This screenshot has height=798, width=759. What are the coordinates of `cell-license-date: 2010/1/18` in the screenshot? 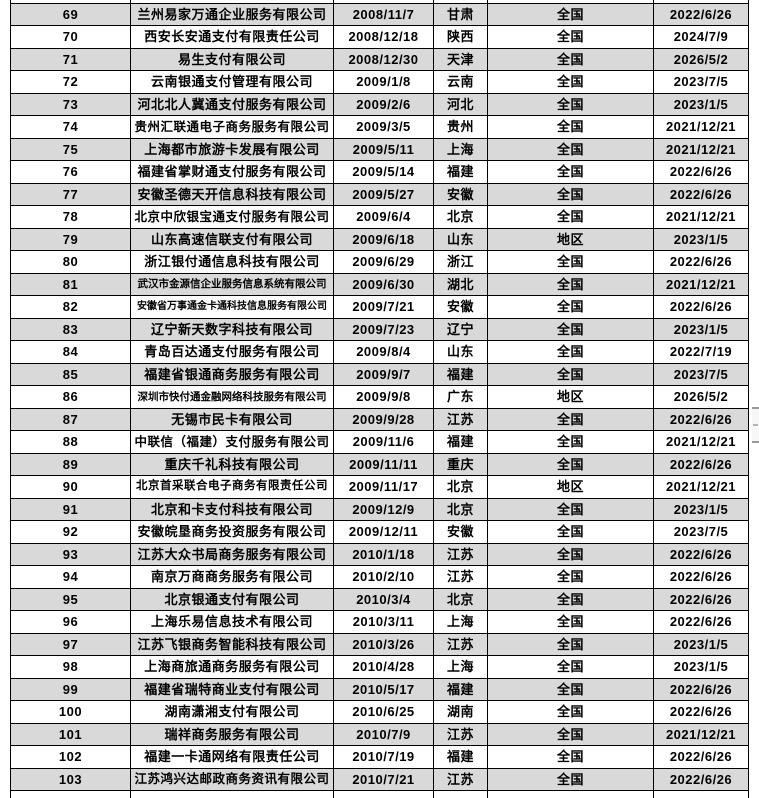 It's located at (383, 554).